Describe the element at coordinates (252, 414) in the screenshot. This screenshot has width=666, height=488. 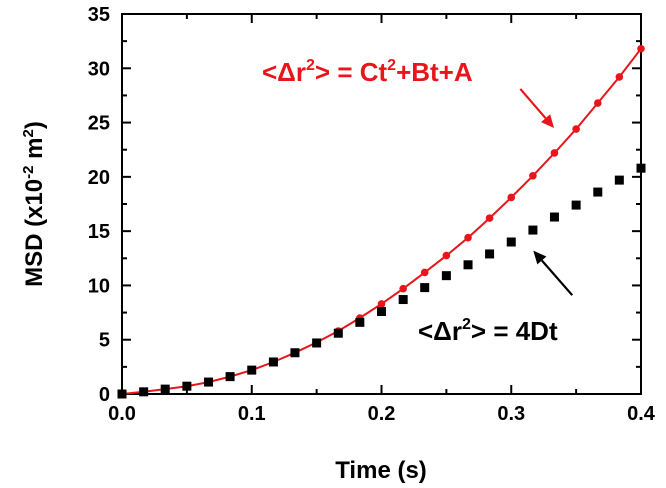
I see `x-tick-label: 0.1` at that location.